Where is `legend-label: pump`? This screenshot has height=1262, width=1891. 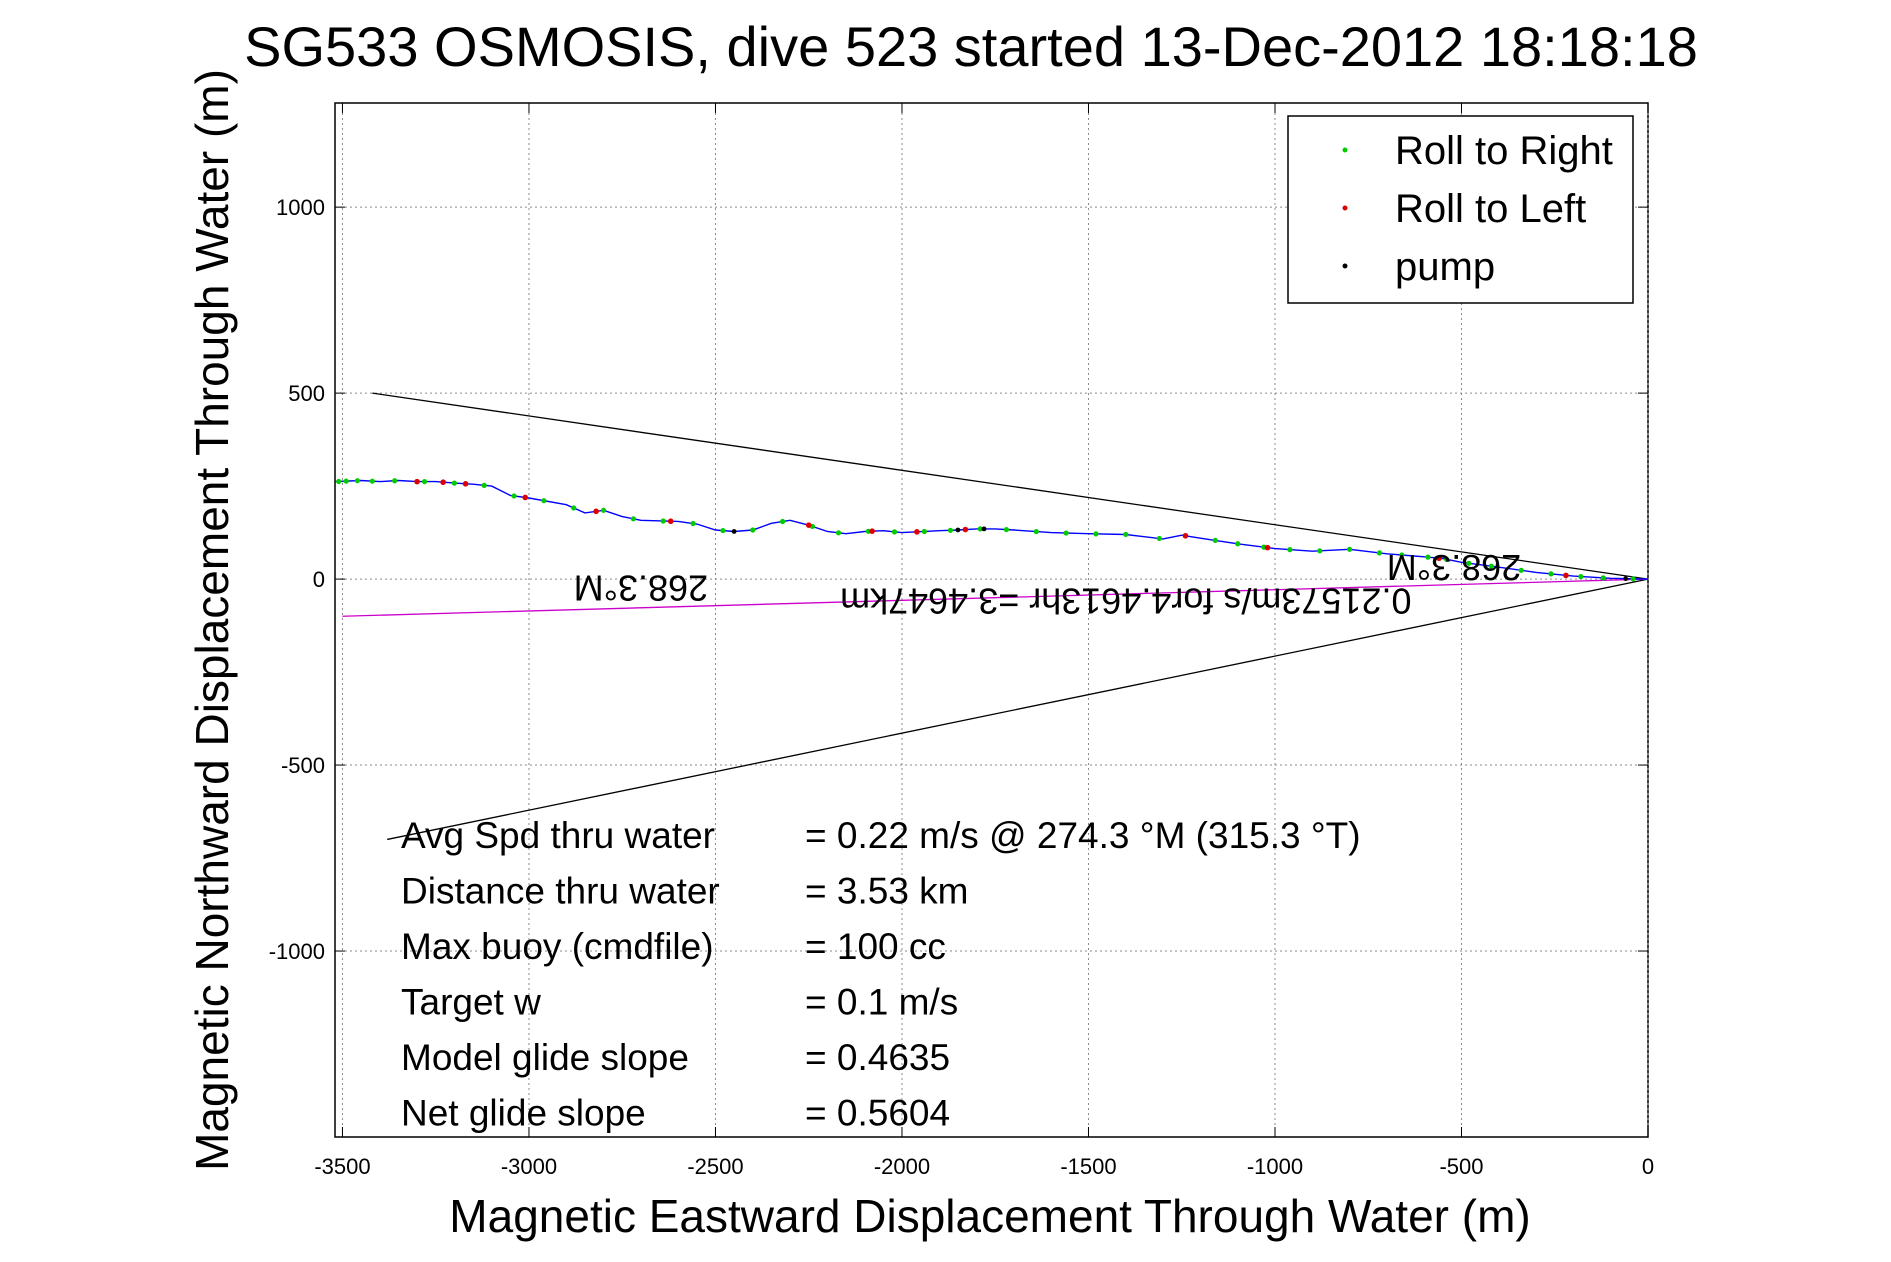
legend-label: pump is located at coordinates (1445, 267).